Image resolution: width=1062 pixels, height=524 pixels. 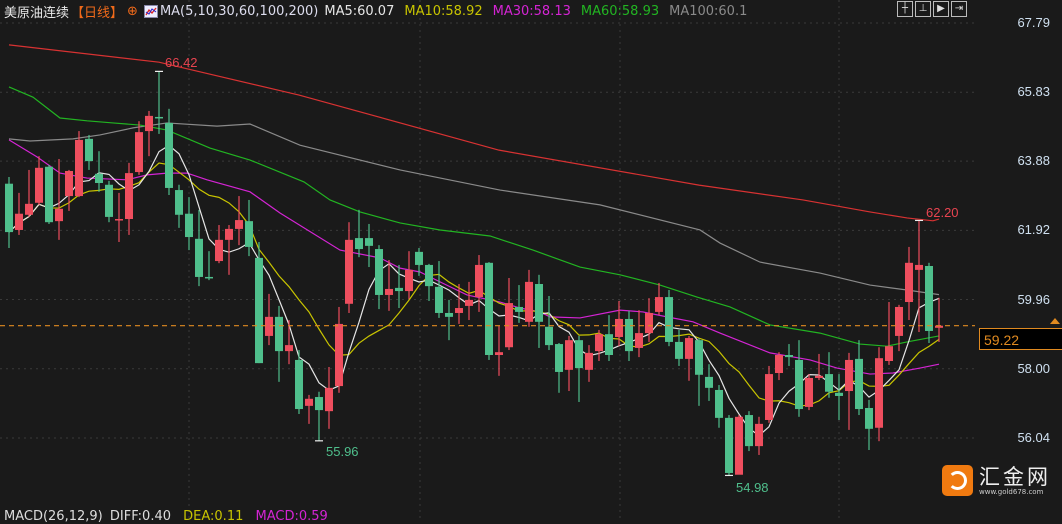 What do you see at coordinates (1033, 437) in the screenshot?
I see `y-tick-label: 56.04` at bounding box center [1033, 437].